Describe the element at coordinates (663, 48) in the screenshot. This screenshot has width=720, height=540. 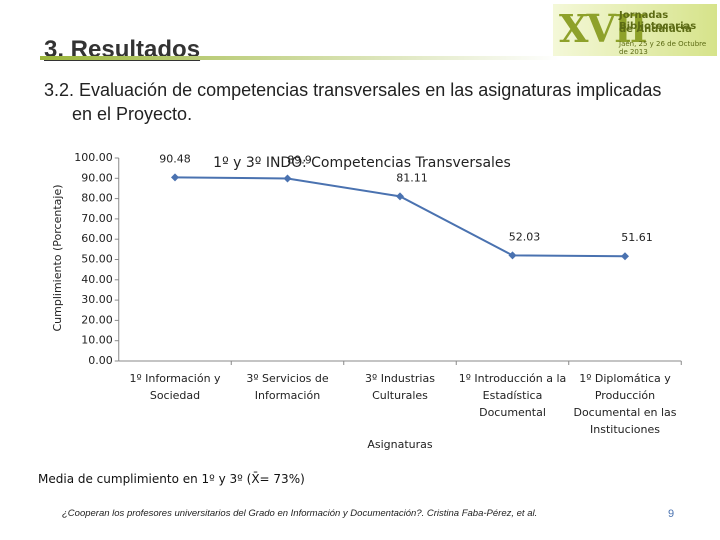
I see `logo-line: Jaén, 25 y 26 de Octubre de 2013` at that location.